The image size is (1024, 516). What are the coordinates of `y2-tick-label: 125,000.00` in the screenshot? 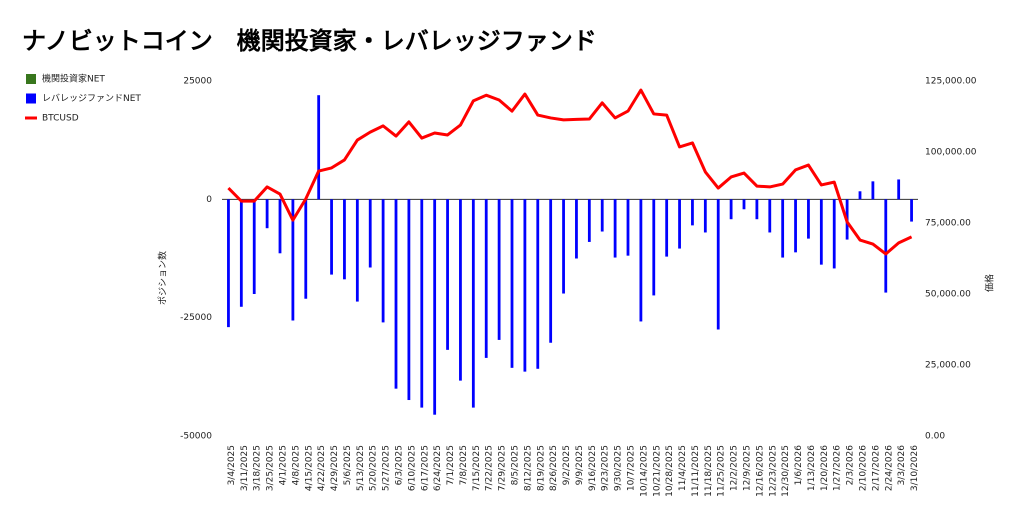 It's located at (951, 82).